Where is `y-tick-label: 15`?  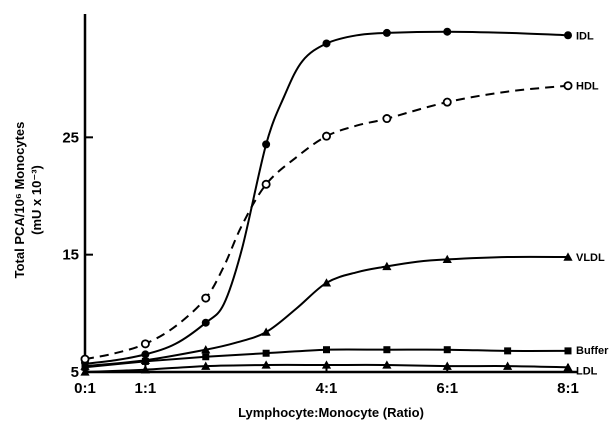 y-tick-label: 15 is located at coordinates (70, 255).